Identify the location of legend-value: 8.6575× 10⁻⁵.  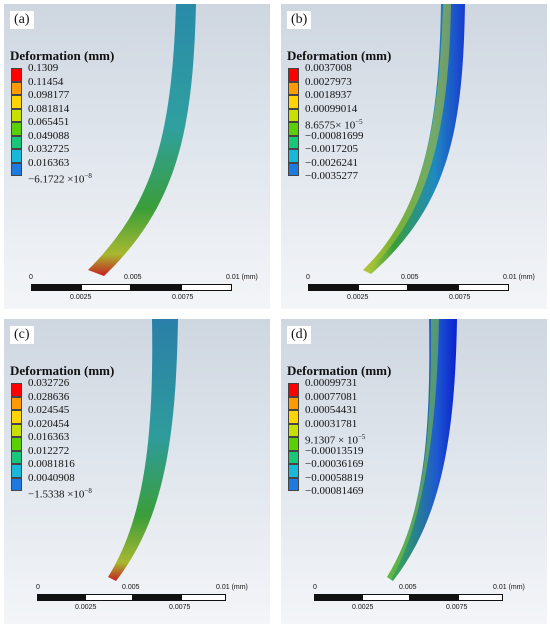
(334, 124).